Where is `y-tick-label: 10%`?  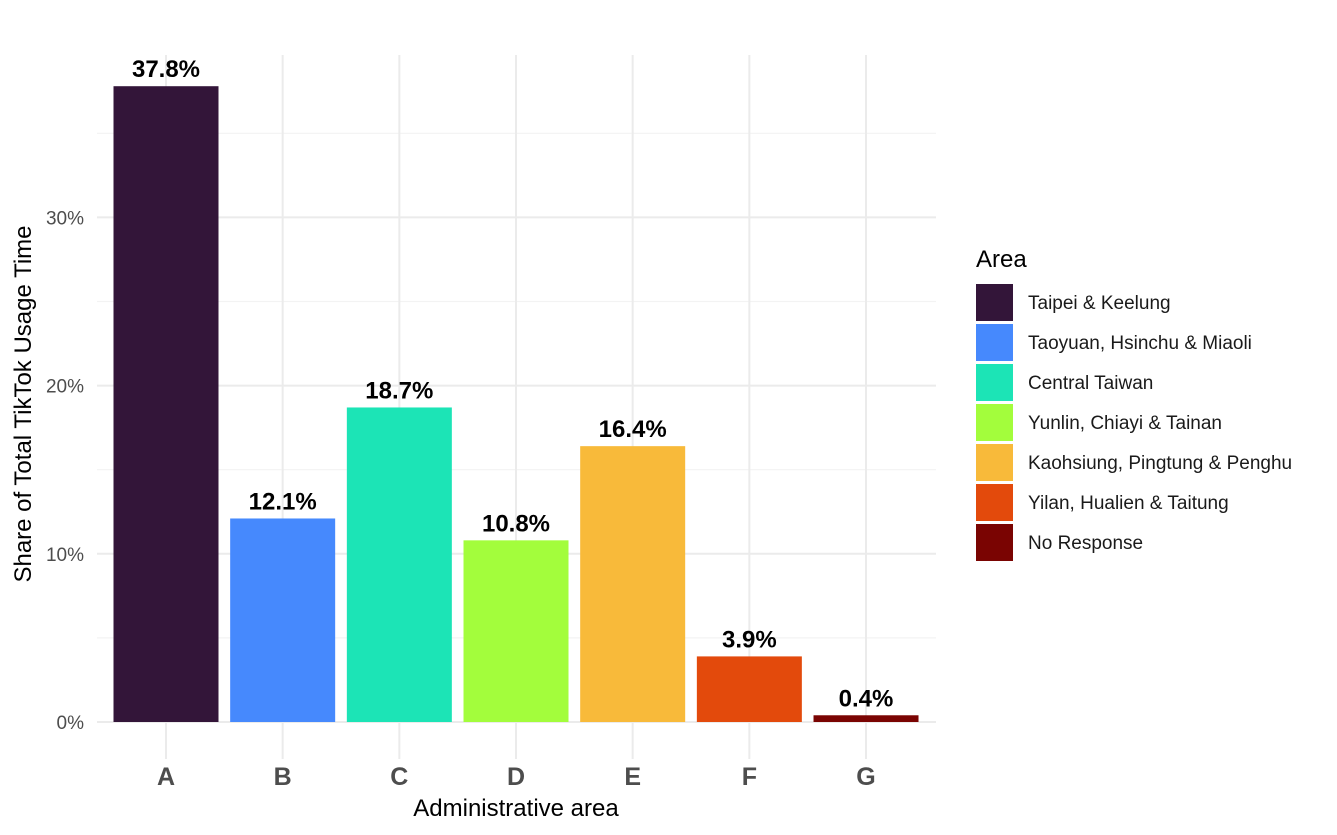
y-tick-label: 10% is located at coordinates (65, 555).